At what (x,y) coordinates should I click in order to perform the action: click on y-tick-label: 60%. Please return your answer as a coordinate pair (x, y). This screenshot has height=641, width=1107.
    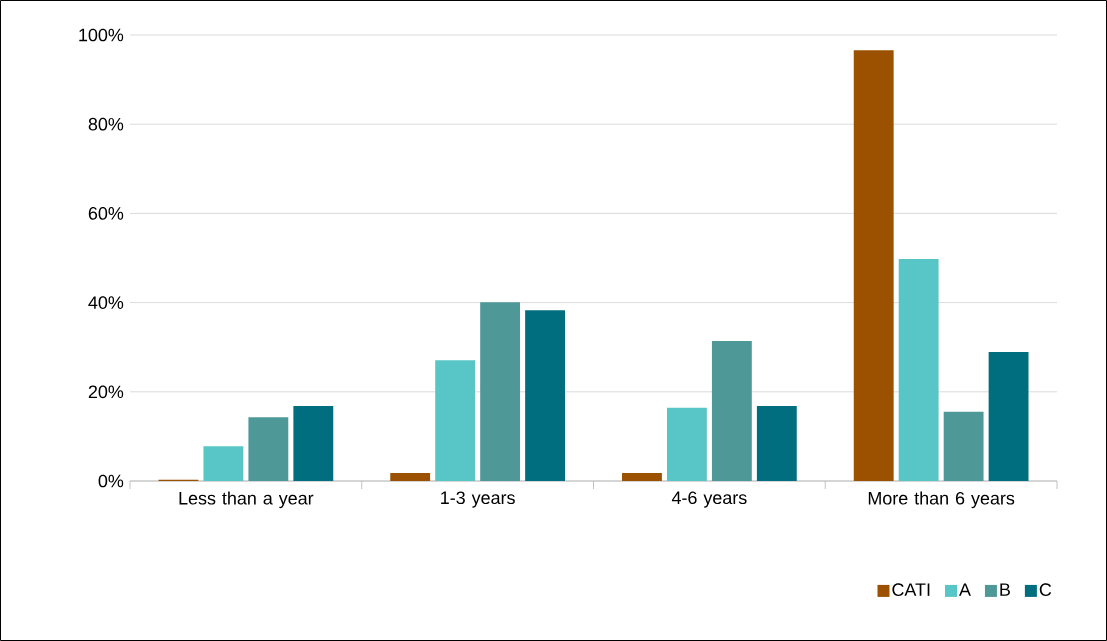
    Looking at the image, I should click on (106, 213).